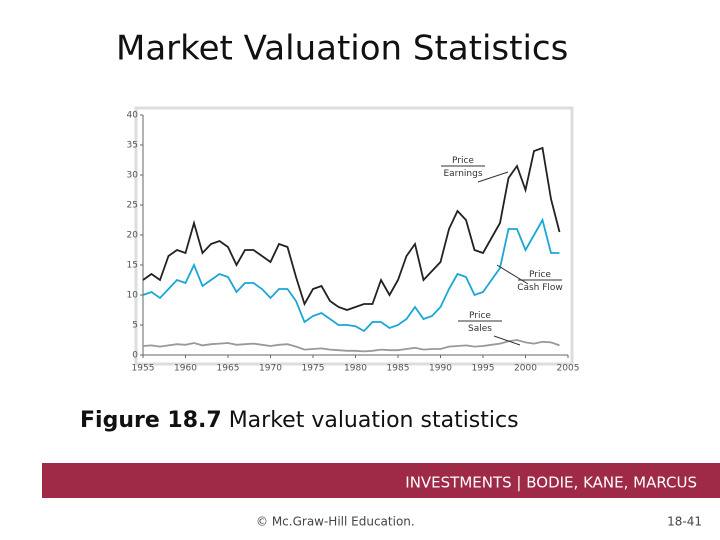  What do you see at coordinates (270, 369) in the screenshot?
I see `x-tick-label: 1970` at bounding box center [270, 369].